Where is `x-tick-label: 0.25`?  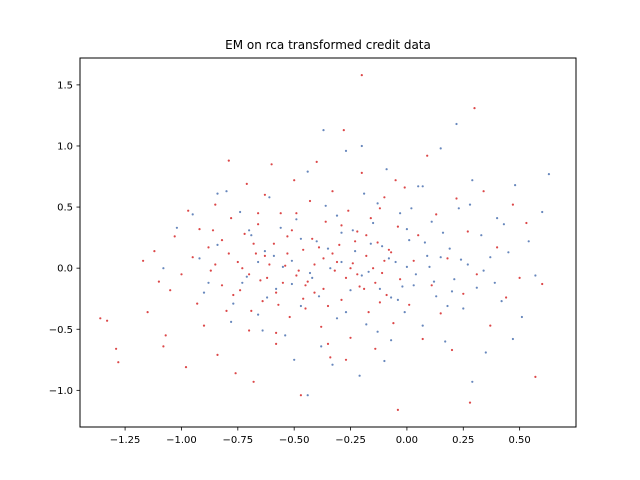
x-tick-label: 0.25 is located at coordinates (463, 440).